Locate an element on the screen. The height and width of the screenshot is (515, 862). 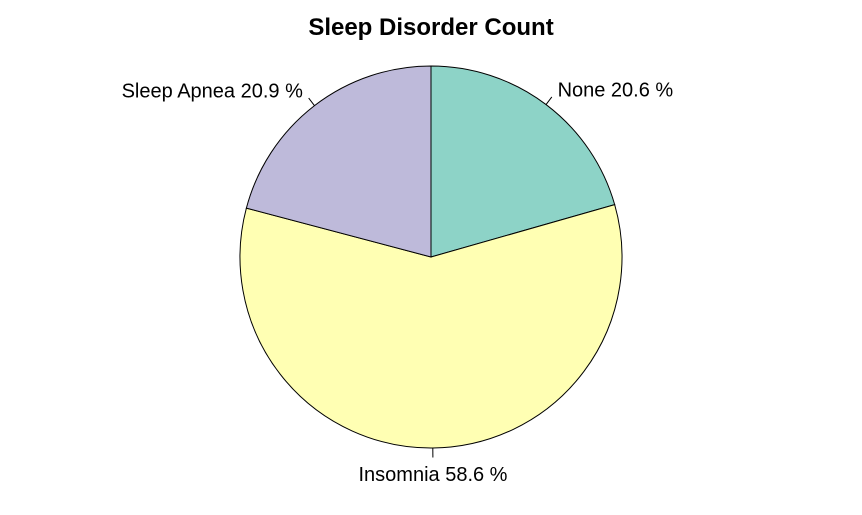
slice-label-insomnia: Insomnia 58.6 % is located at coordinates (432, 475).